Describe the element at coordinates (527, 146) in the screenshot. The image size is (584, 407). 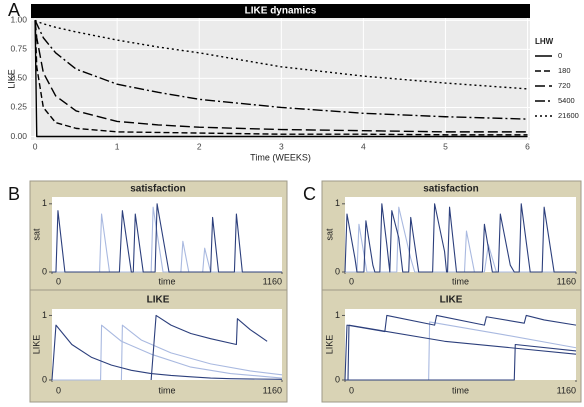
I see `x-tick-label: 6` at that location.